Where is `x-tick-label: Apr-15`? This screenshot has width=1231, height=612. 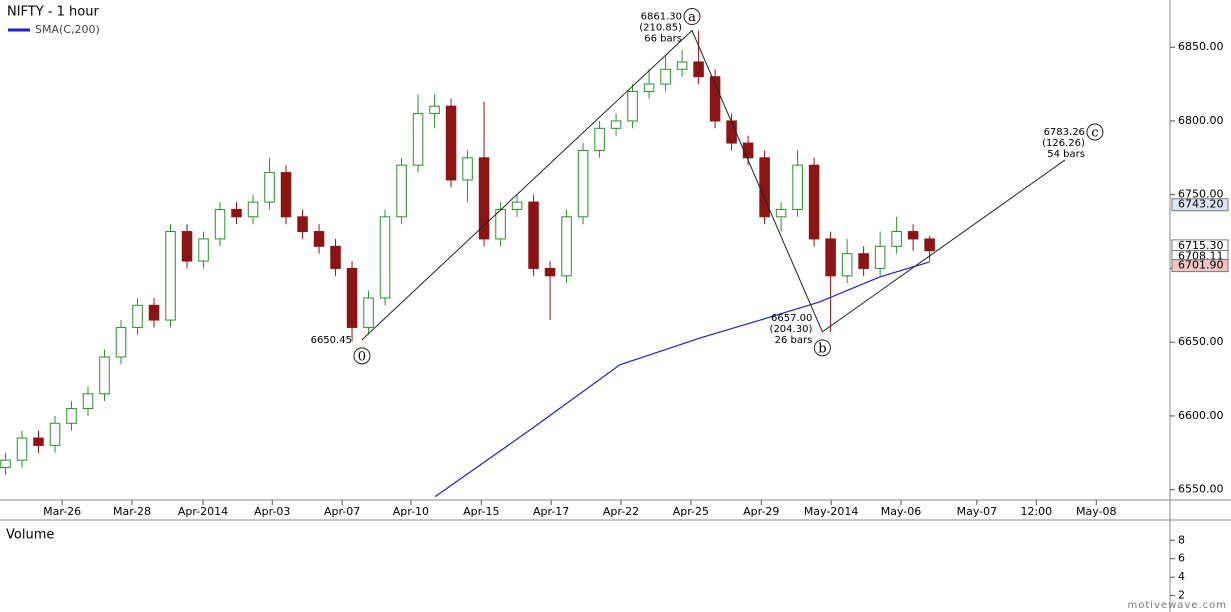
x-tick-label: Apr-15 is located at coordinates (481, 511).